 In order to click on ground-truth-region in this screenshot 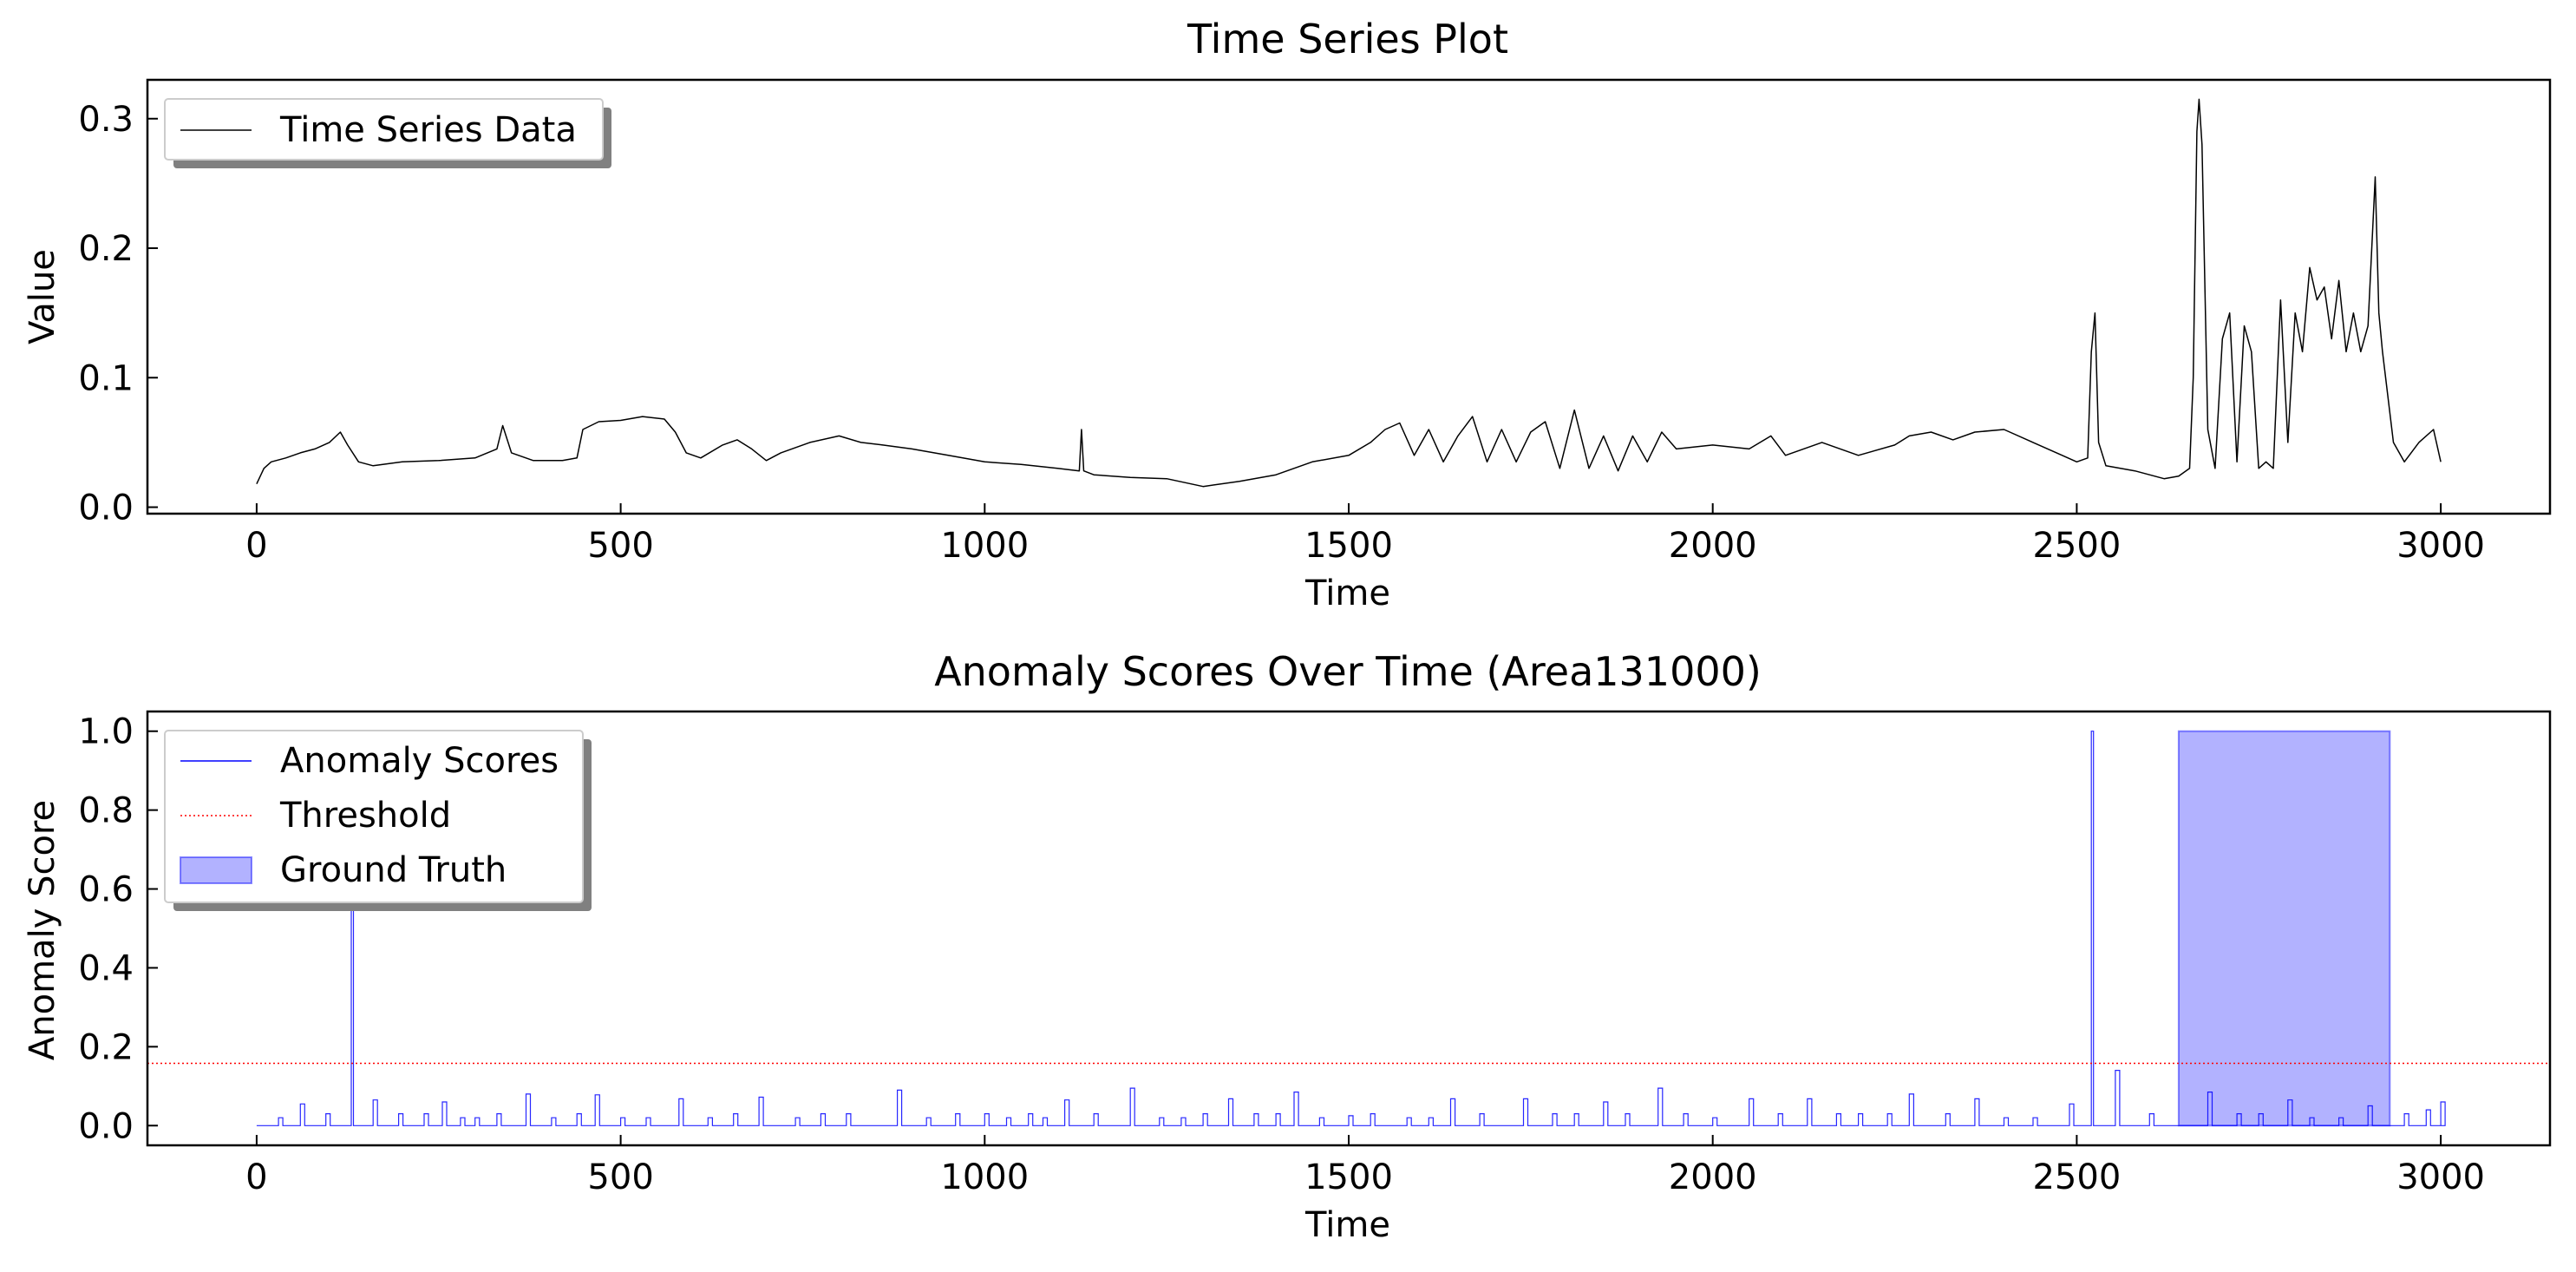, I will do `click(2284, 928)`.